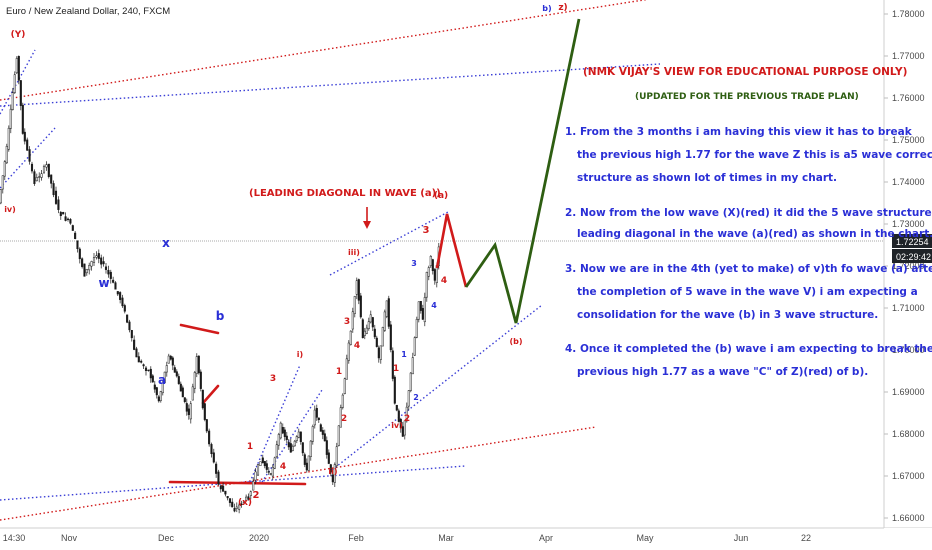 The height and width of the screenshot is (550, 932). I want to click on y-tick-label: 1.74000, so click(908, 182).